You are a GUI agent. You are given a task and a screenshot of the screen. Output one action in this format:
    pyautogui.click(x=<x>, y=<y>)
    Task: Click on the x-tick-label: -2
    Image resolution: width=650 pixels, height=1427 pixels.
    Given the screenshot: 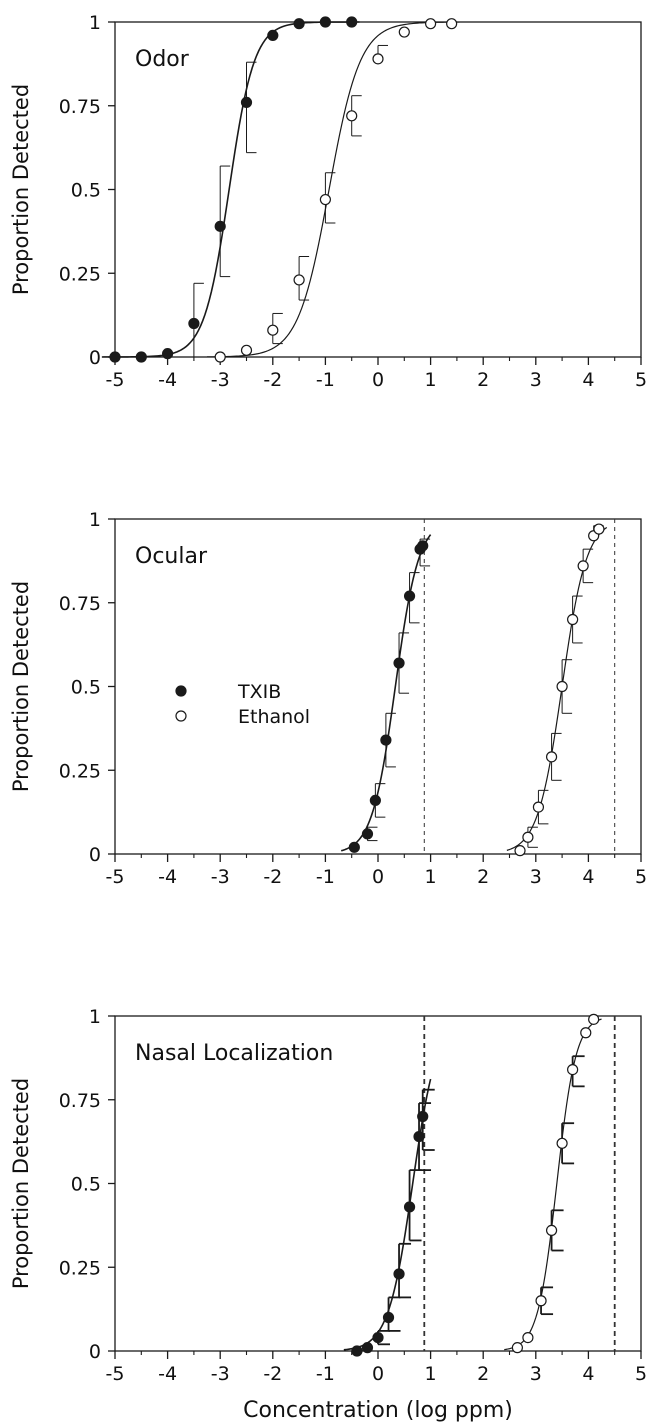 What is the action you would take?
    pyautogui.click(x=272, y=1374)
    